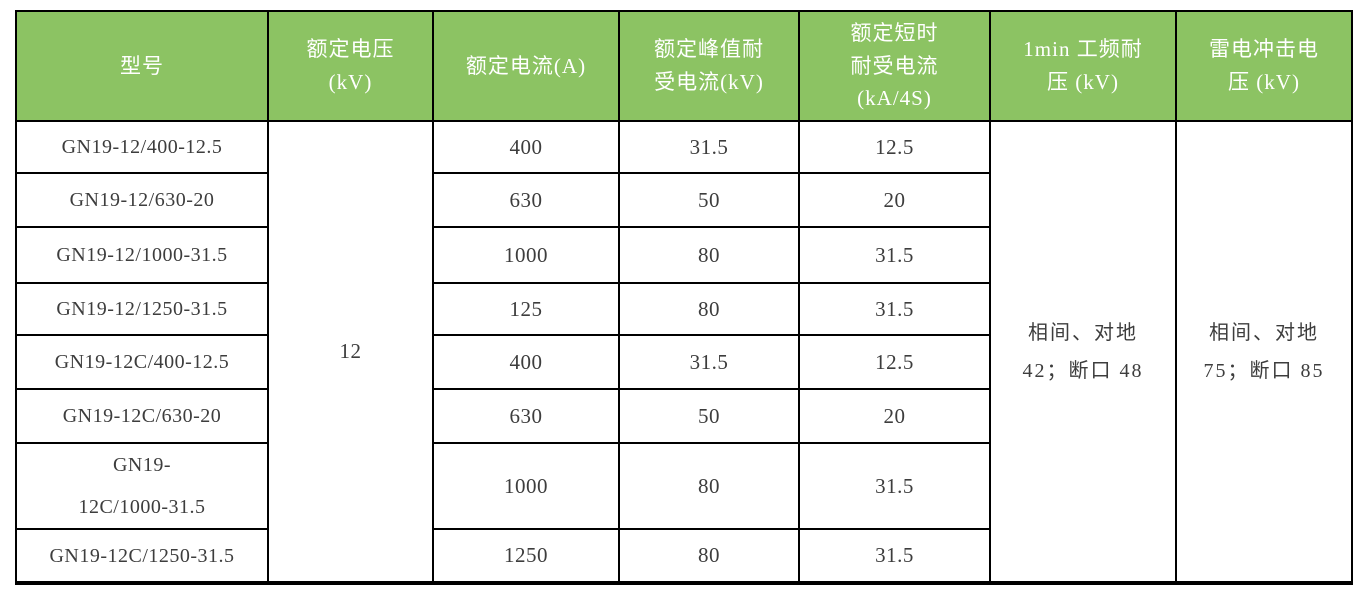 This screenshot has height=590, width=1366. I want to click on cell-model: GN19-12C/630-20, so click(142, 416).